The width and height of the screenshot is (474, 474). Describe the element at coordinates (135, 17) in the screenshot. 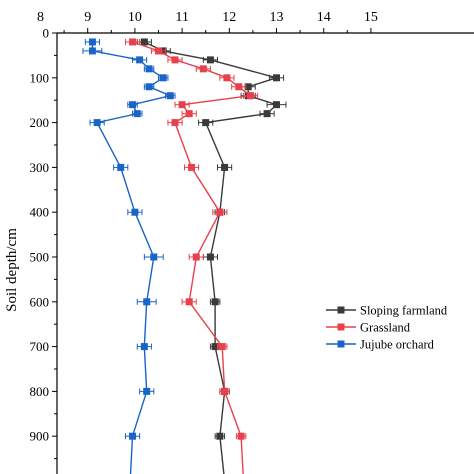

I see `x-tick-label: 10` at that location.